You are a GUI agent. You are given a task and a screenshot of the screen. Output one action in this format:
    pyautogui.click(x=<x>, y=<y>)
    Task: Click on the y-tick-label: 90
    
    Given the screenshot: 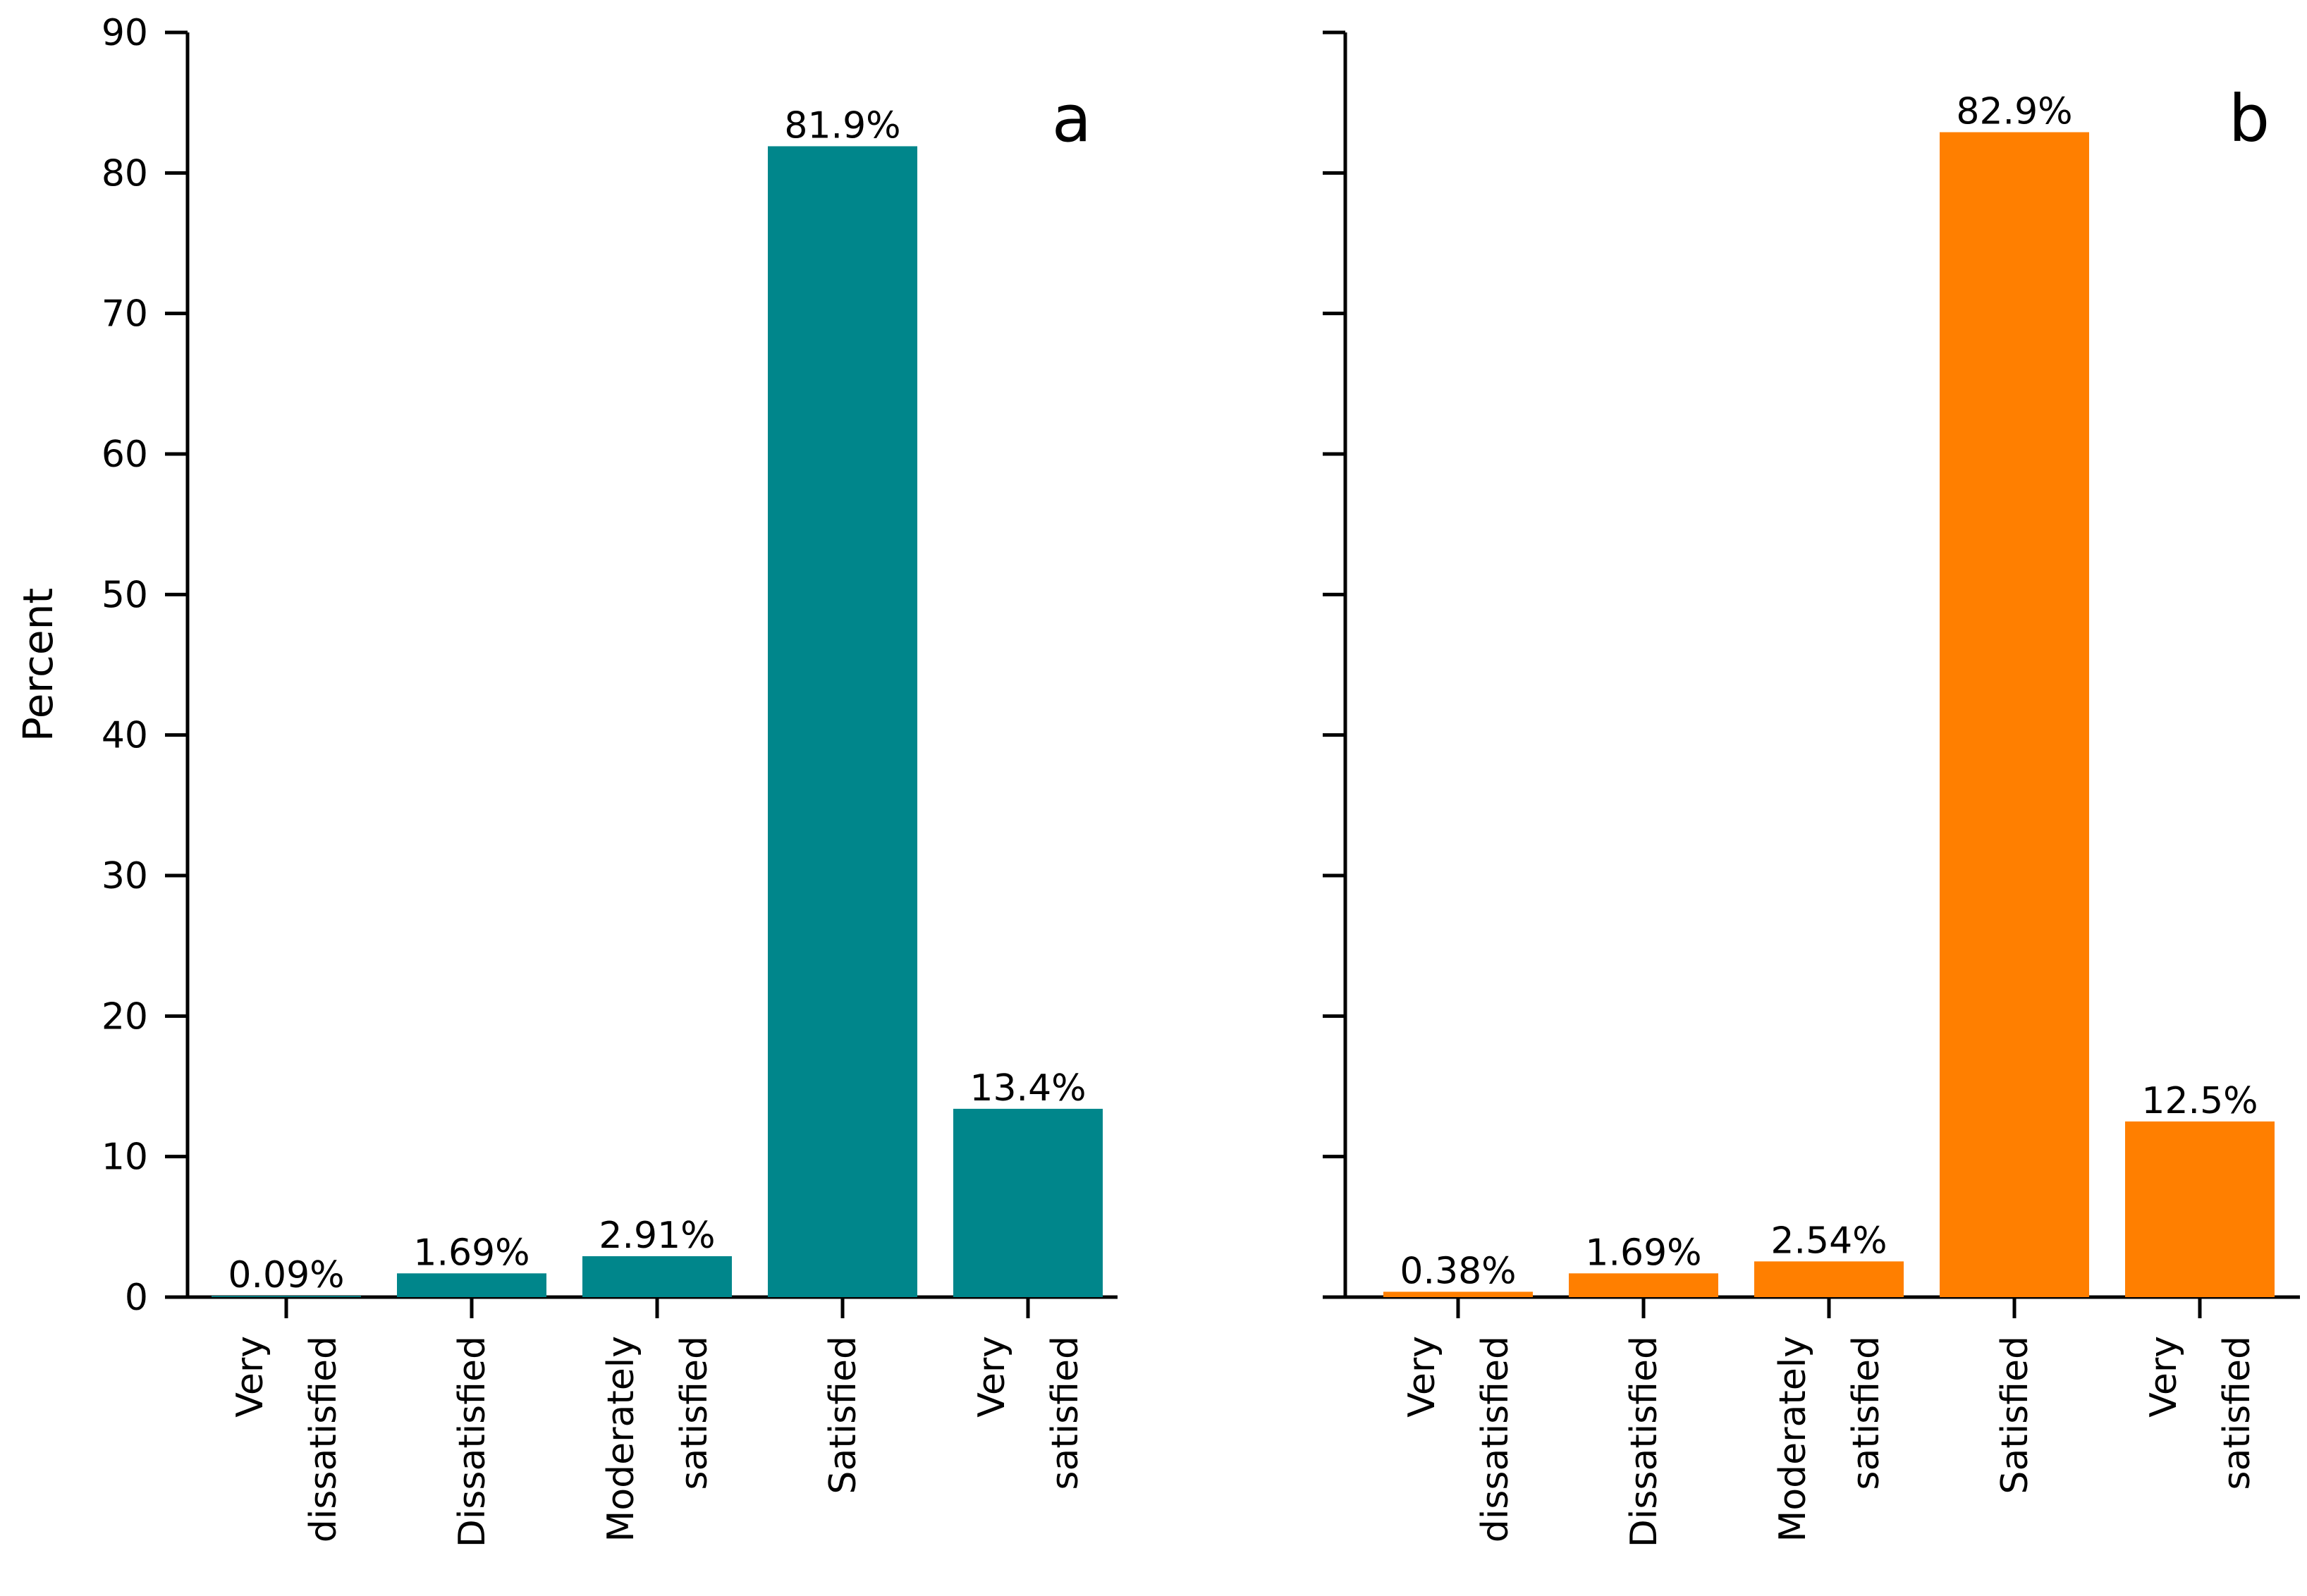 What is the action you would take?
    pyautogui.click(x=125, y=33)
    